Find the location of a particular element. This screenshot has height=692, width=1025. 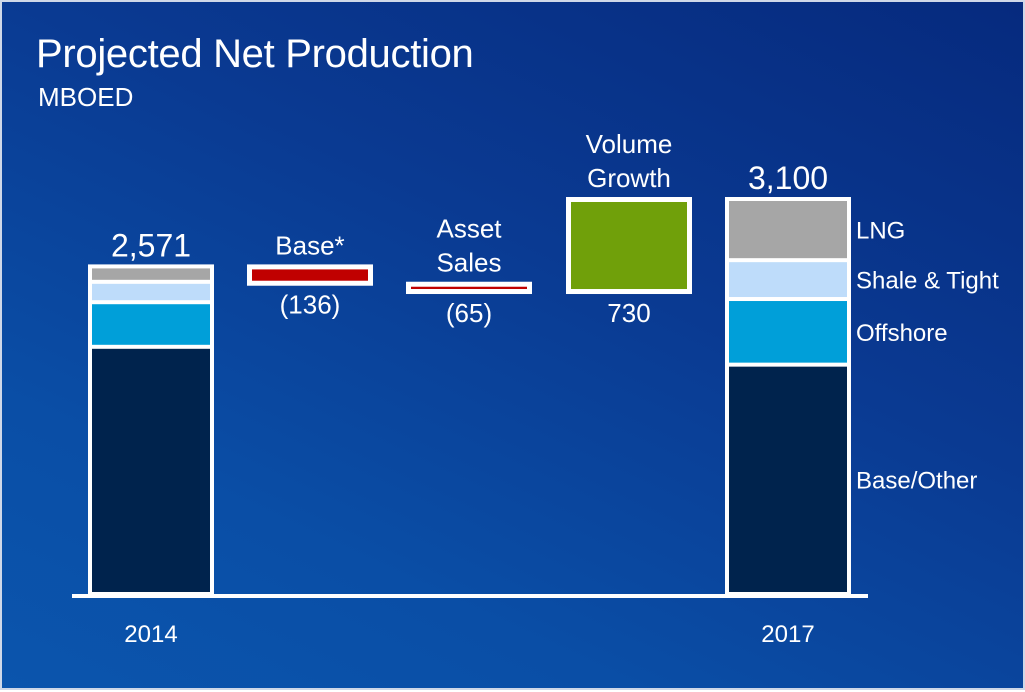

legend-label-offshore: Offshore is located at coordinates (902, 333).